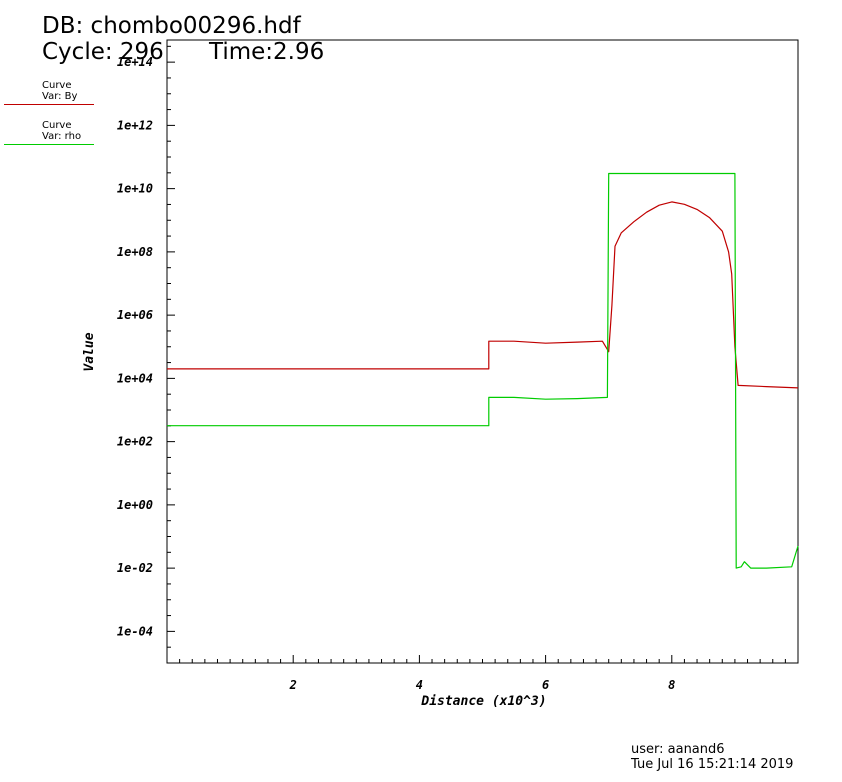 The width and height of the screenshot is (842, 782). Describe the element at coordinates (135, 631) in the screenshot. I see `y-tick-label: 1e-04` at that location.